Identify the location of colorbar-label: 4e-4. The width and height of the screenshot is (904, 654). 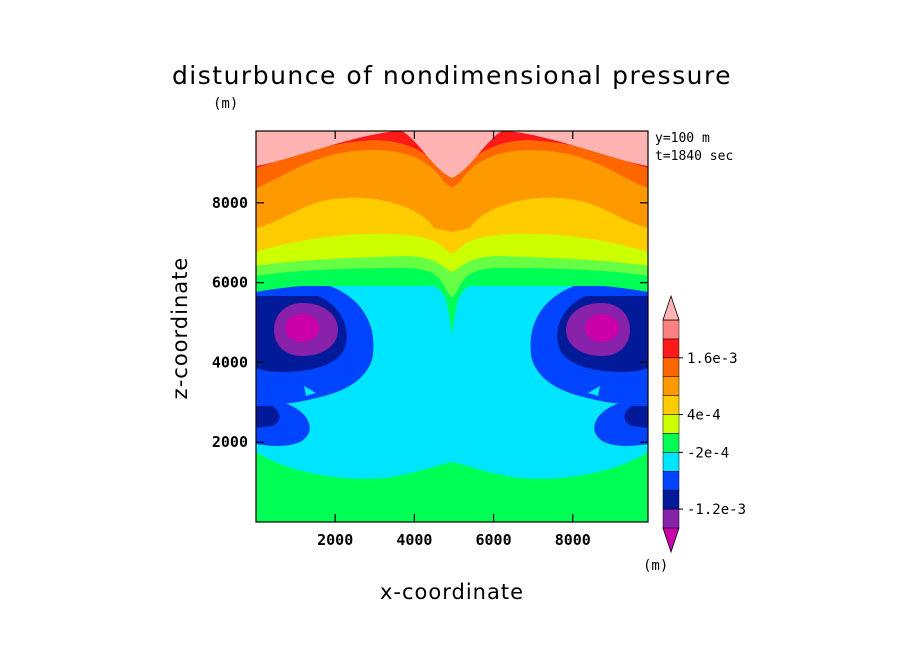
(704, 416).